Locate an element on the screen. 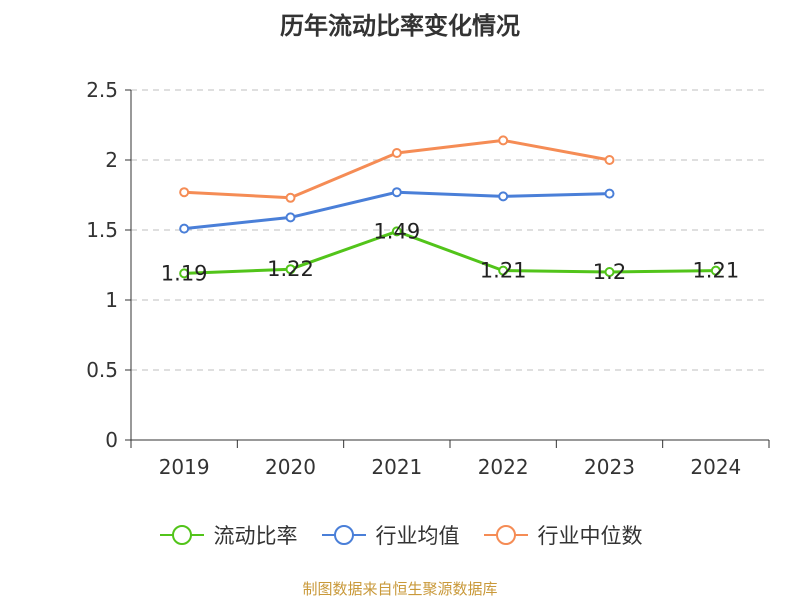 This screenshot has width=800, height=600. legend-item-current-ratio: 流动比率 is located at coordinates (228, 535).